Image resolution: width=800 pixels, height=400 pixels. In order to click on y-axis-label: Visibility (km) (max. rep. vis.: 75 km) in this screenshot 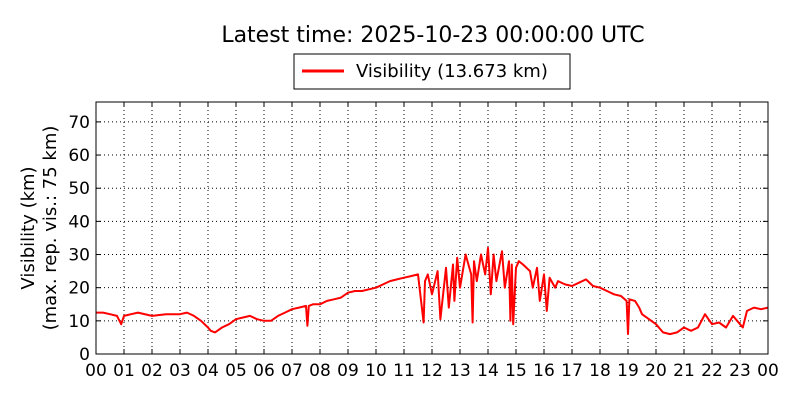, I will do `click(39, 228)`.